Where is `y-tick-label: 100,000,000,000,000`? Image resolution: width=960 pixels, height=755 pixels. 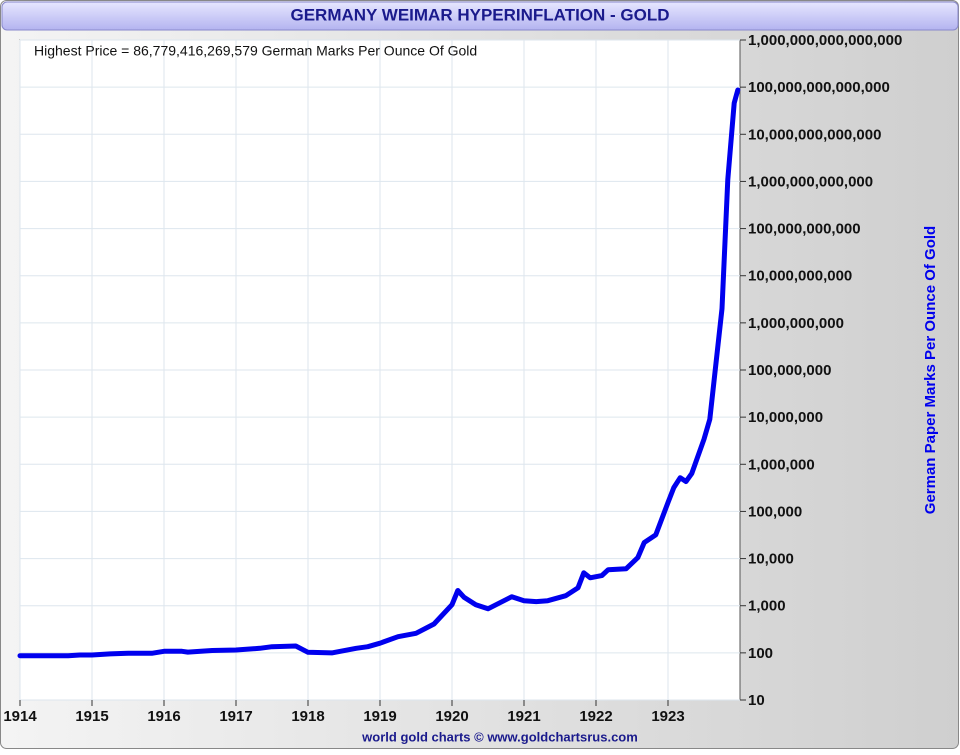 y-tick-label: 100,000,000,000,000 is located at coordinates (819, 87).